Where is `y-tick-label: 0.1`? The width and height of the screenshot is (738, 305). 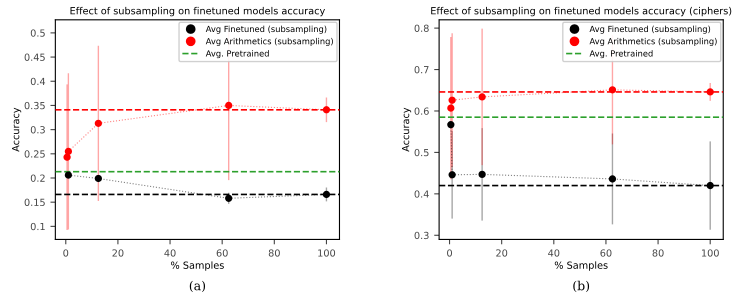
y-tick-label: 0.1 is located at coordinates (37, 226).